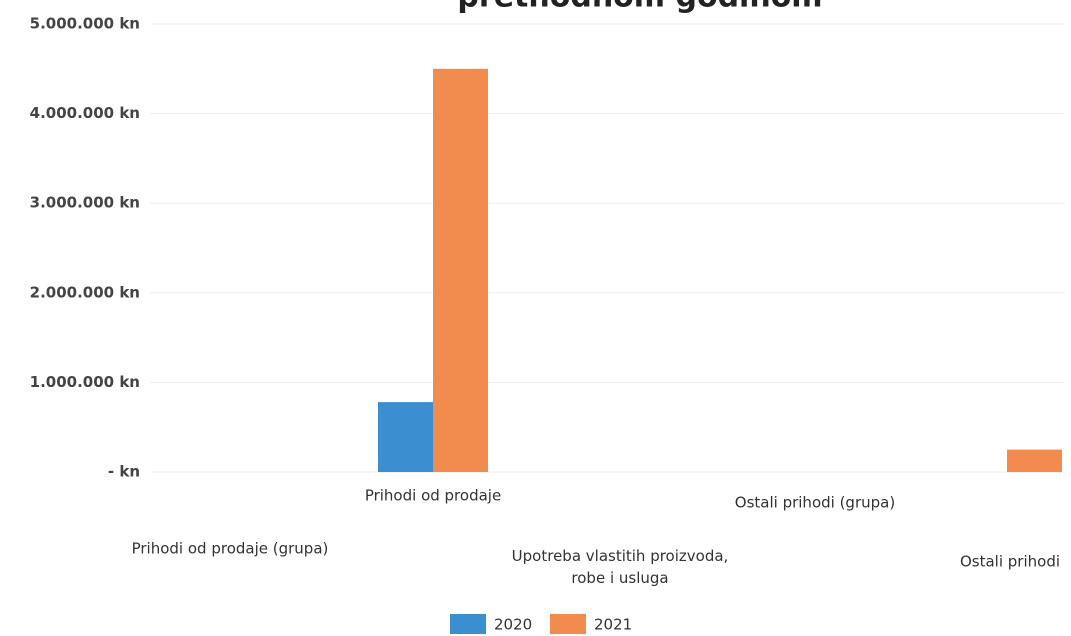 The image size is (1071, 636). Describe the element at coordinates (85, 203) in the screenshot. I see `y-tick-label: 3.000.000 kn` at that location.